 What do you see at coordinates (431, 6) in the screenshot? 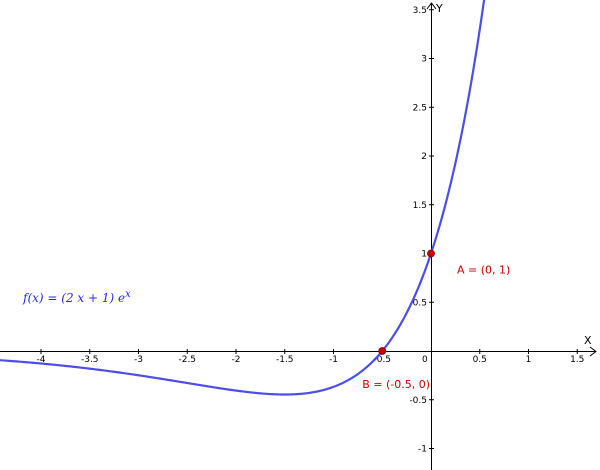
I see `y-axis-arrow` at bounding box center [431, 6].